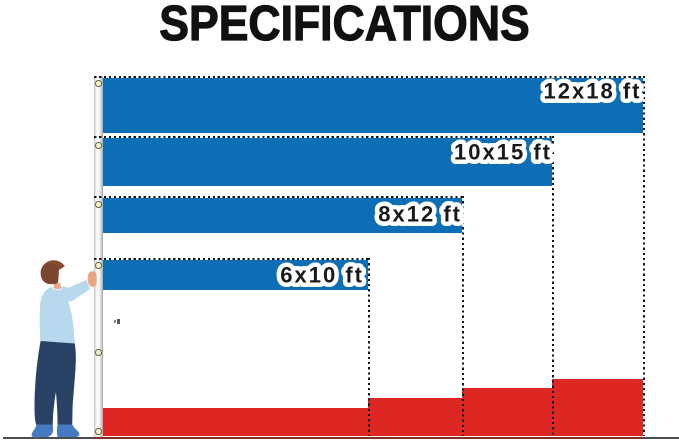  I want to click on svg-text: 12x18 ft, so click(593, 91).